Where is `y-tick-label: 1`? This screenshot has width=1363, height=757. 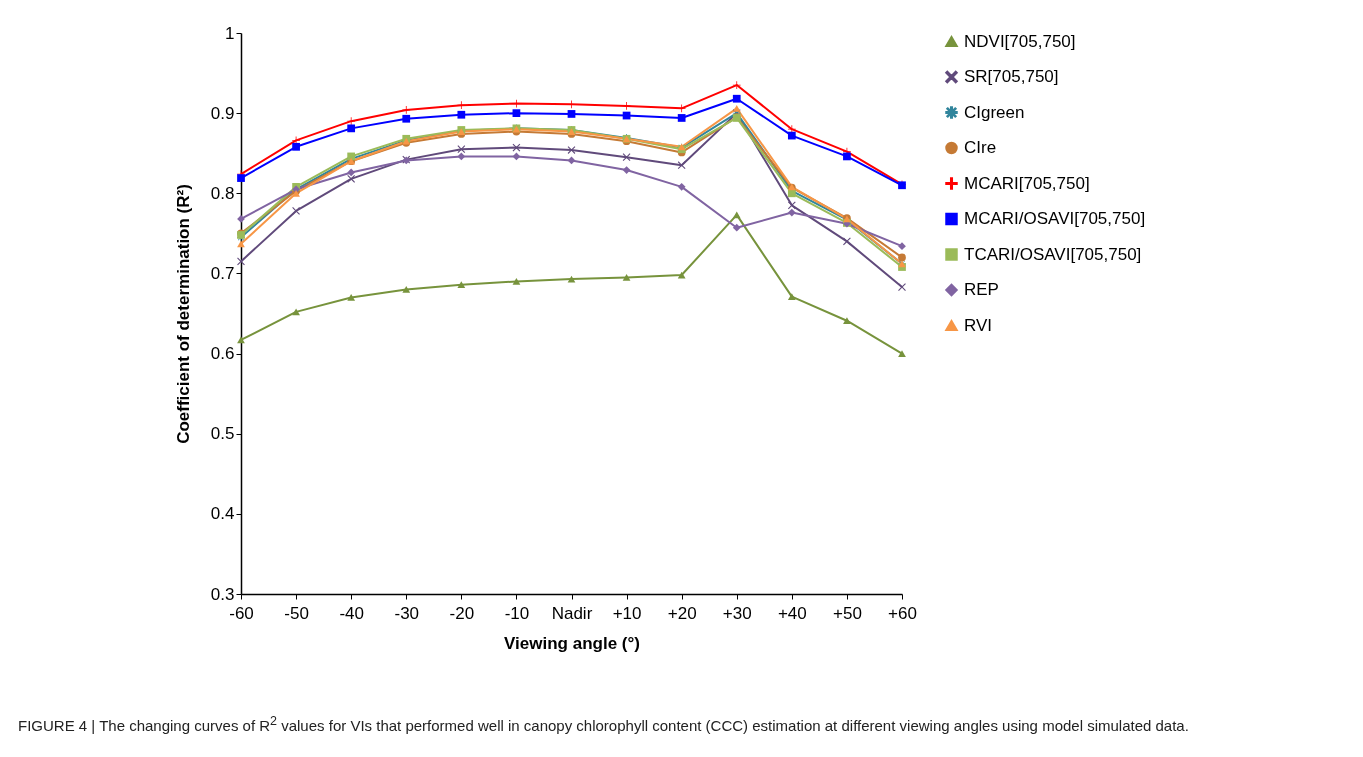 y-tick-label: 1 is located at coordinates (230, 33).